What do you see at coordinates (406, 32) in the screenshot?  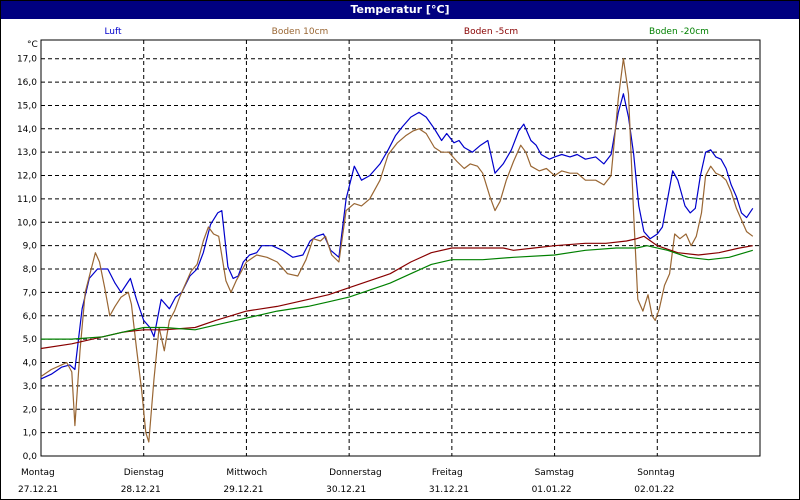 I see `legend: Luft Boden 10cm Boden -5cm Boden -20cm` at bounding box center [406, 32].